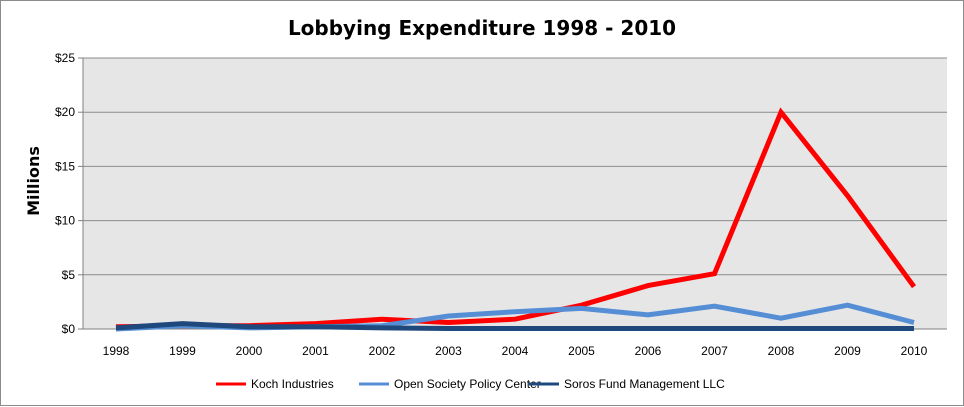 This screenshot has height=407, width=964. I want to click on y-tick-label: $0, so click(69, 329).